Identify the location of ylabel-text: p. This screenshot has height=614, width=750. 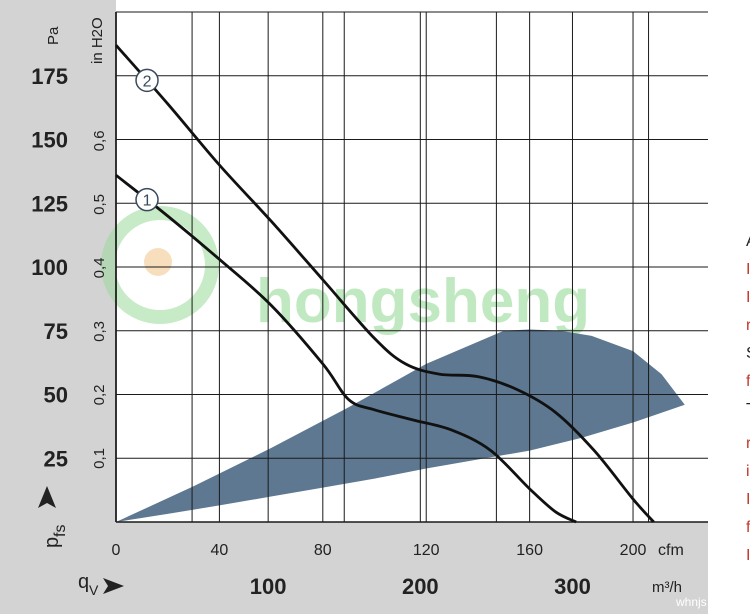
(52, 542).